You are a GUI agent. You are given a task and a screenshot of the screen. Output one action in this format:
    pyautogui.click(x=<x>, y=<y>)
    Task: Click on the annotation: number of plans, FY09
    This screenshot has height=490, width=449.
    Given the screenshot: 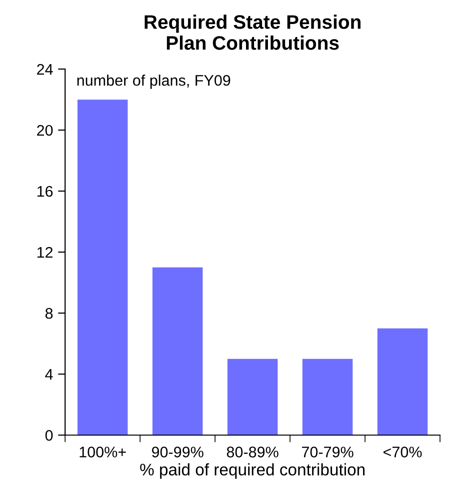 What is the action you would take?
    pyautogui.click(x=153, y=81)
    